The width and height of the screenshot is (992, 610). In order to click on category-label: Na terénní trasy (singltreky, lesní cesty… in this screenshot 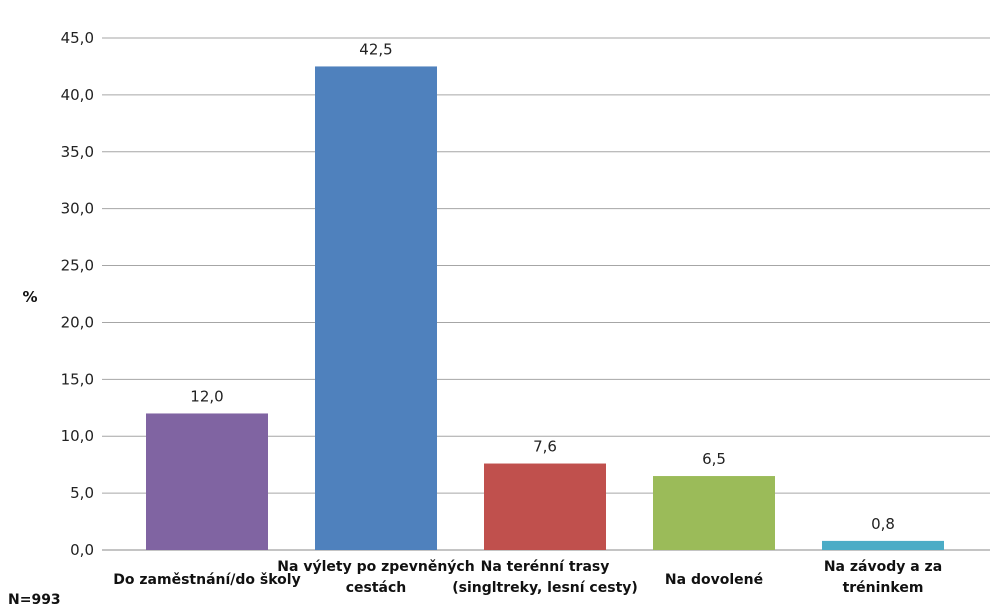, I will do `click(545, 577)`.